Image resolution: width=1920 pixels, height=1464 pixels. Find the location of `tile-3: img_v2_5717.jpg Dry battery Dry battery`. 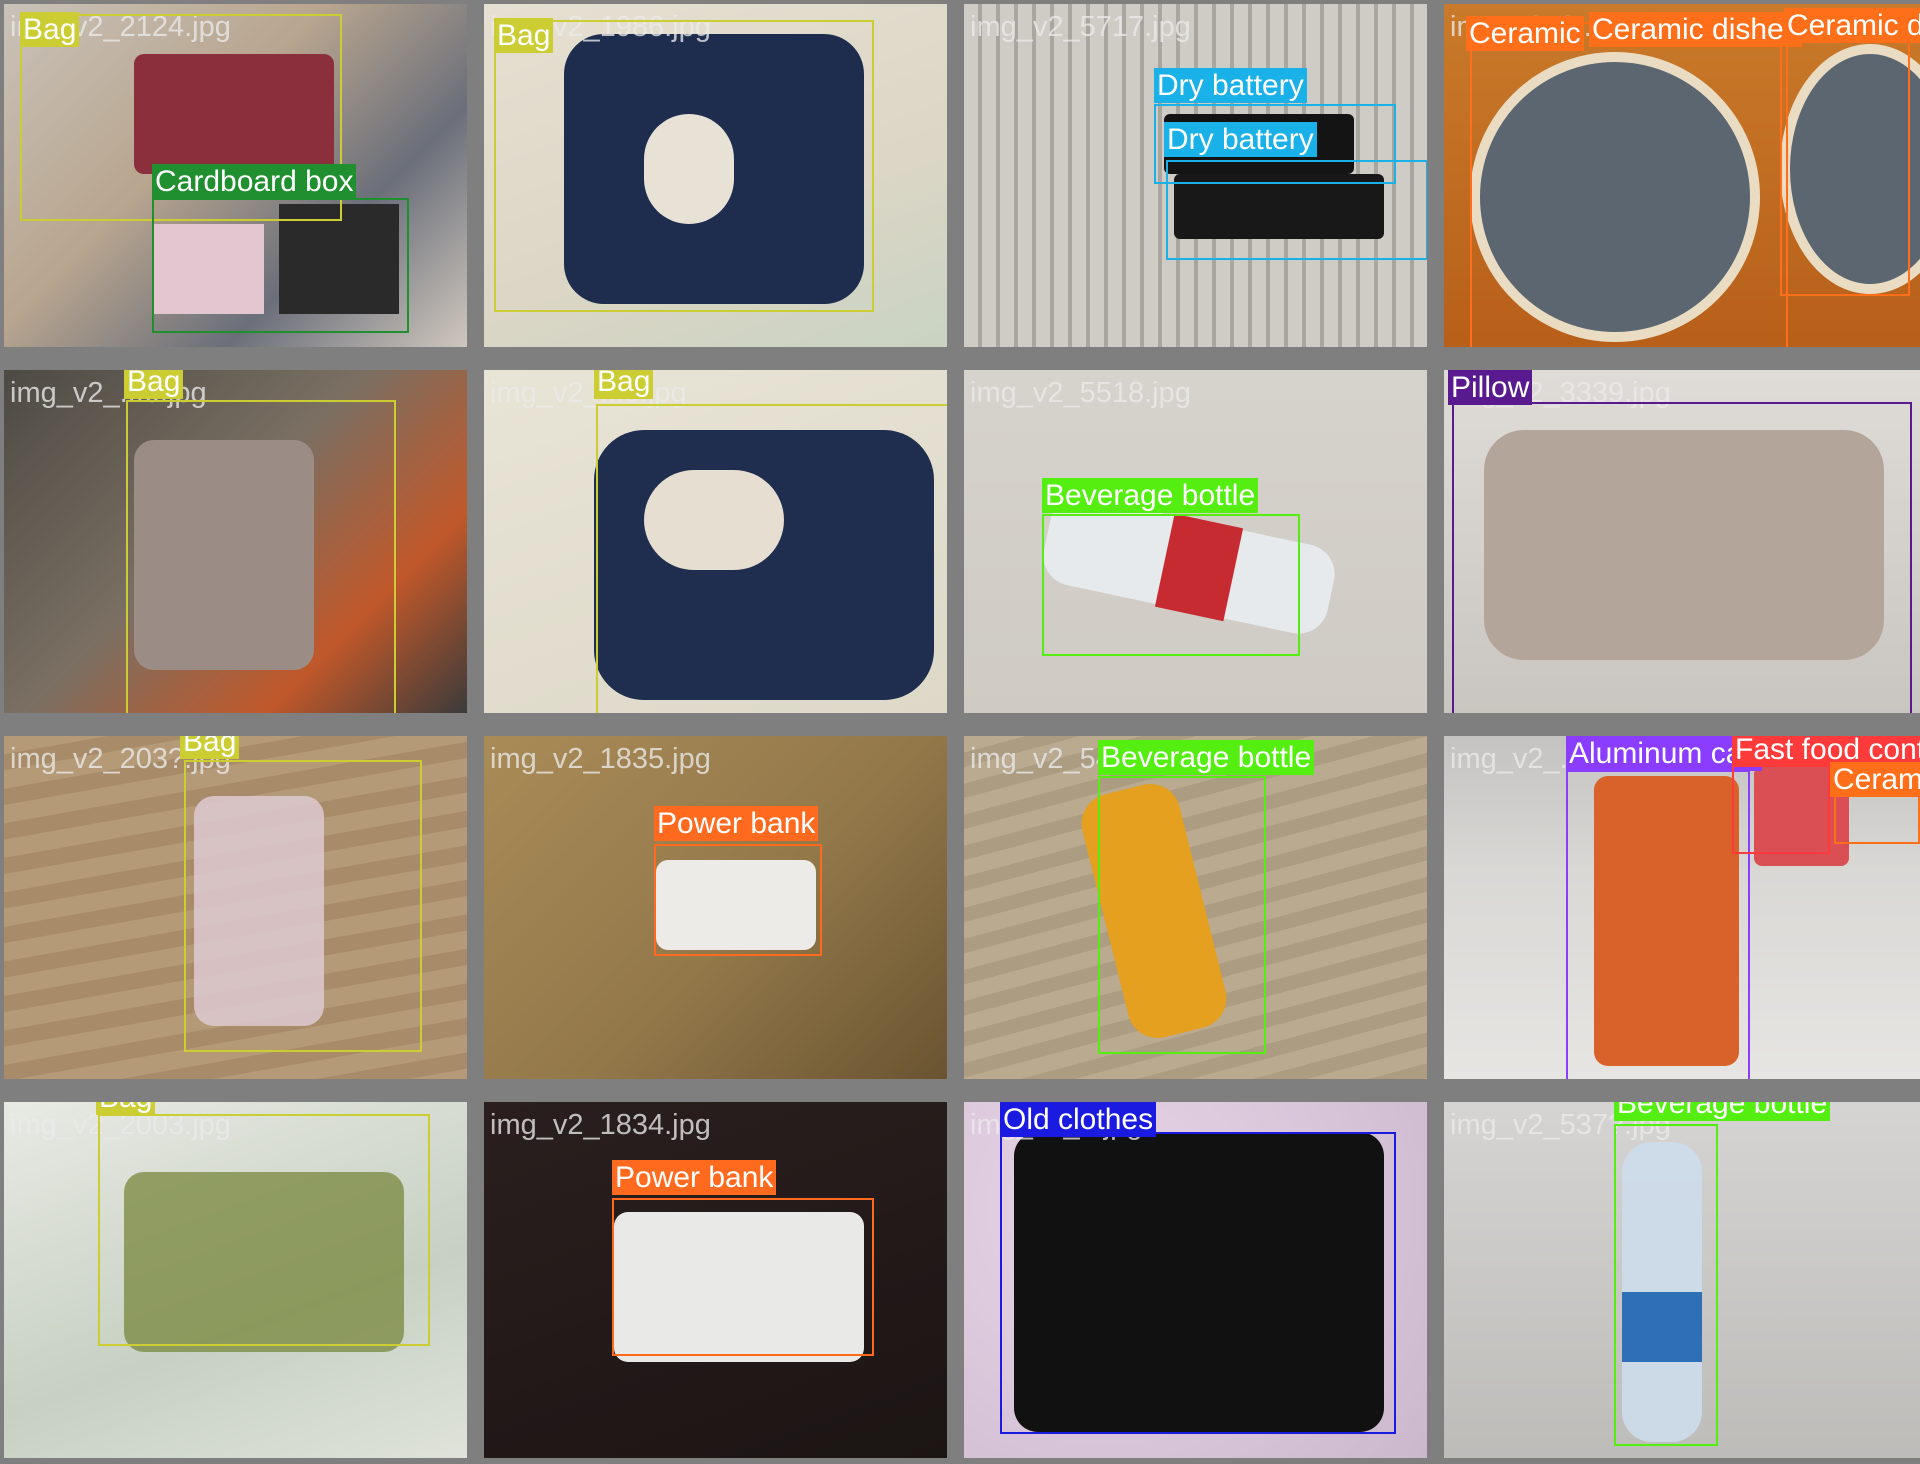

tile-3: img_v2_5717.jpg Dry battery Dry battery is located at coordinates (1195, 175).